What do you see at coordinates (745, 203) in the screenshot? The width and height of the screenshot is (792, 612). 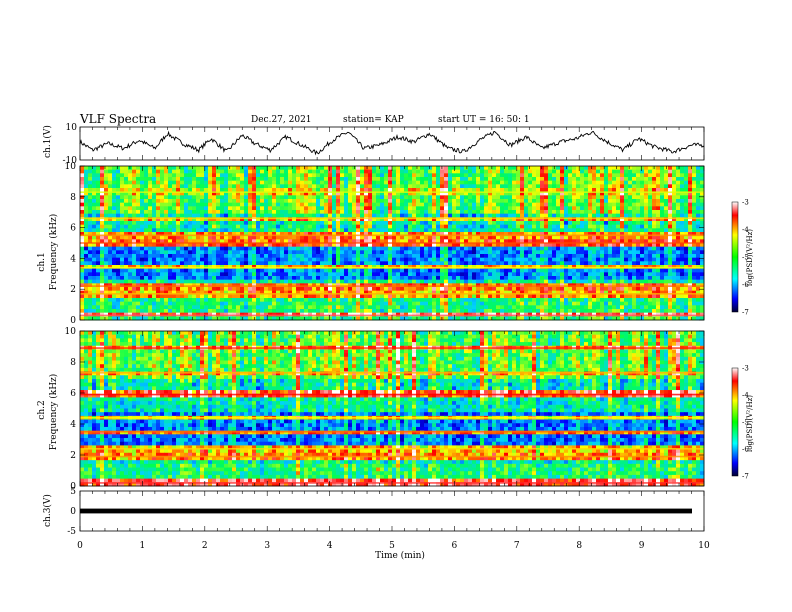 I see `ch1-colorbar-tick-0: -3` at bounding box center [745, 203].